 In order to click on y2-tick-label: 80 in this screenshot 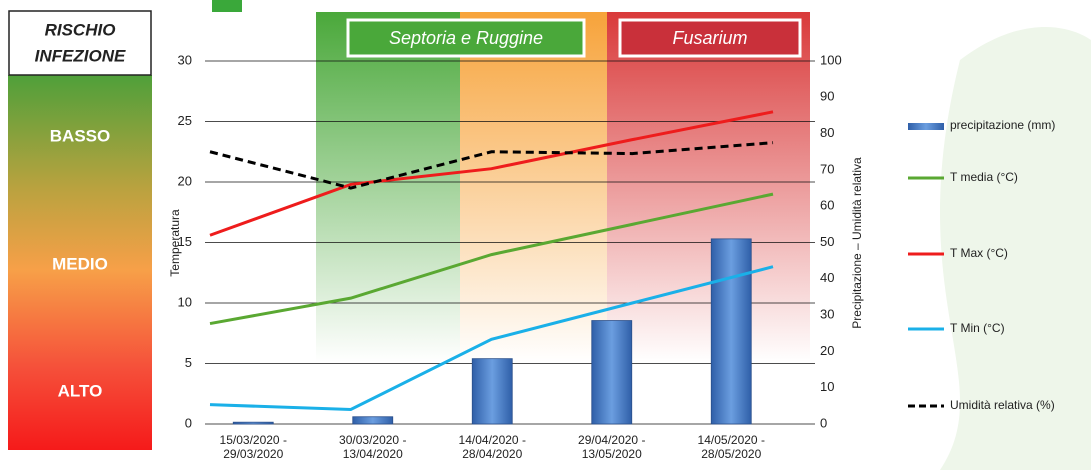, I will do `click(827, 132)`.